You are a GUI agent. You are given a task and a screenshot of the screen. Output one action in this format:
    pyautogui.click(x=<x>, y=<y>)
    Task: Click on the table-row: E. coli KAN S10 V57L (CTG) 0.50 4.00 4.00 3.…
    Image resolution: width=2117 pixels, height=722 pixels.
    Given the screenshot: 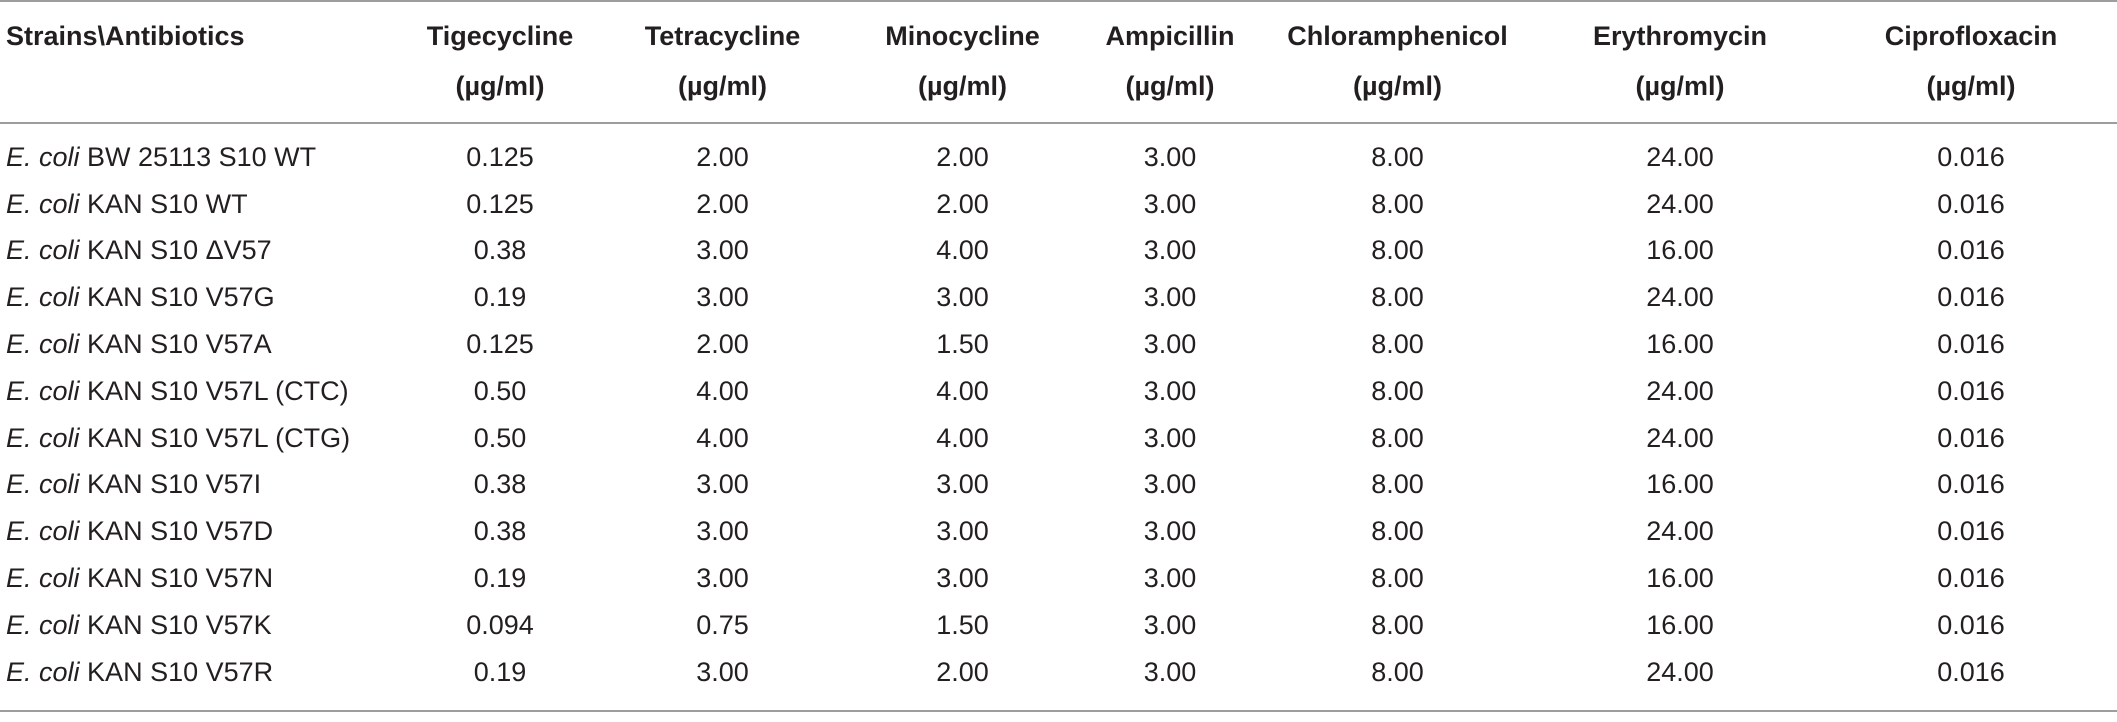 What is the action you would take?
    pyautogui.click(x=1058, y=438)
    